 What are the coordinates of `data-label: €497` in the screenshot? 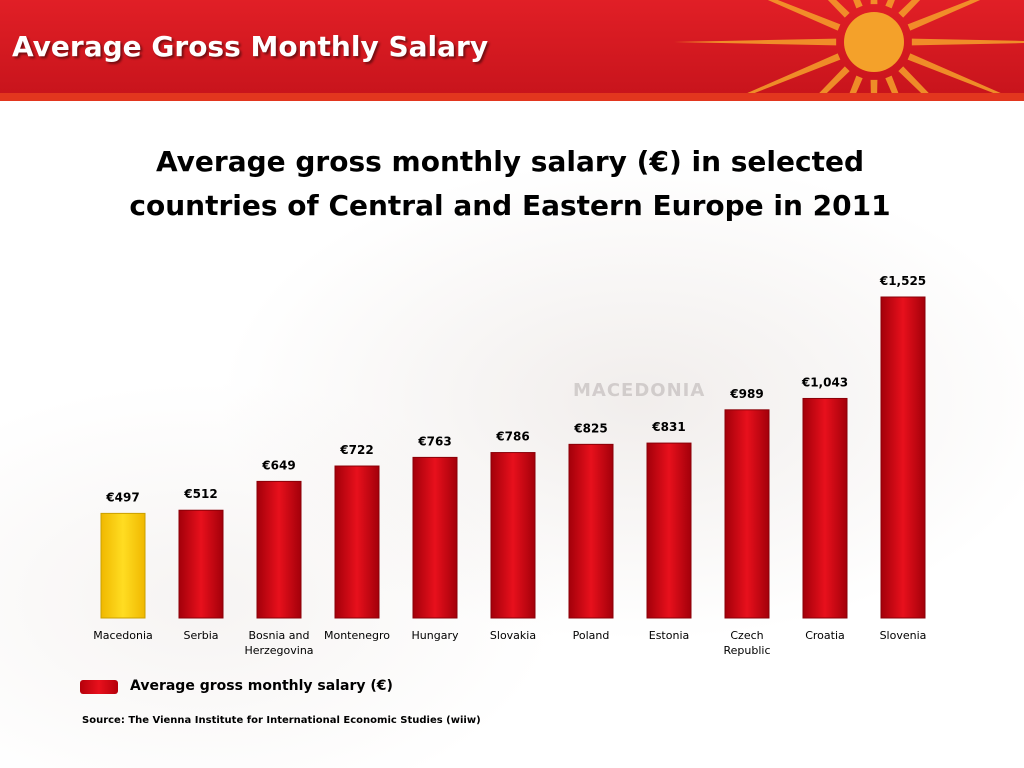 It's located at (122, 497).